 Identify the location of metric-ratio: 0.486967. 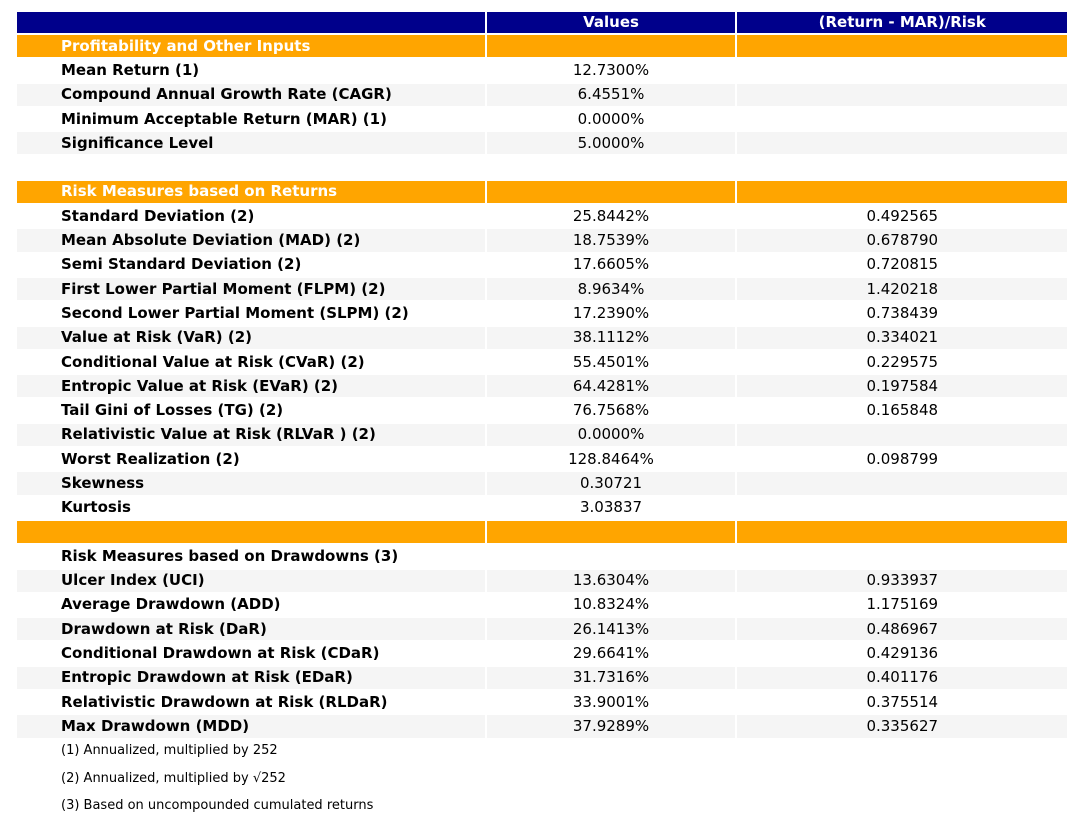
(902, 629).